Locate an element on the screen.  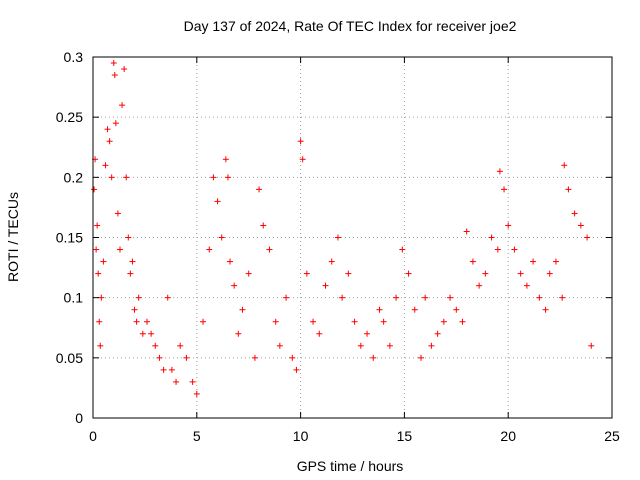
x-tick-label: 15 is located at coordinates (405, 436).